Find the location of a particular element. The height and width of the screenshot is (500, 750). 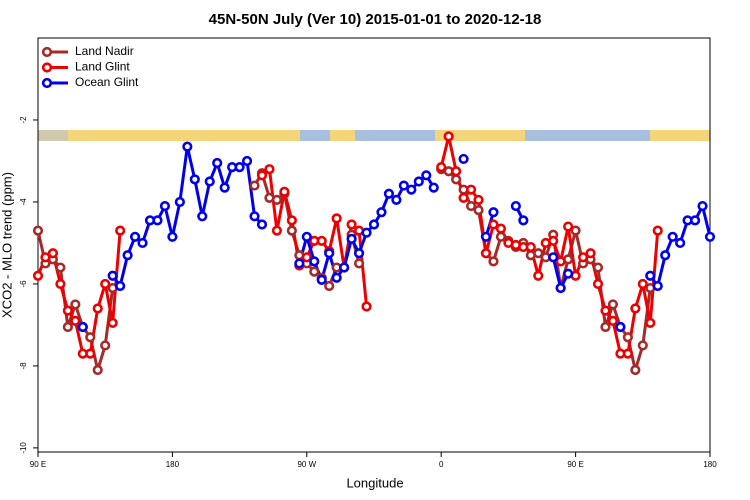

x-axis-label: Longitude is located at coordinates (374, 482).